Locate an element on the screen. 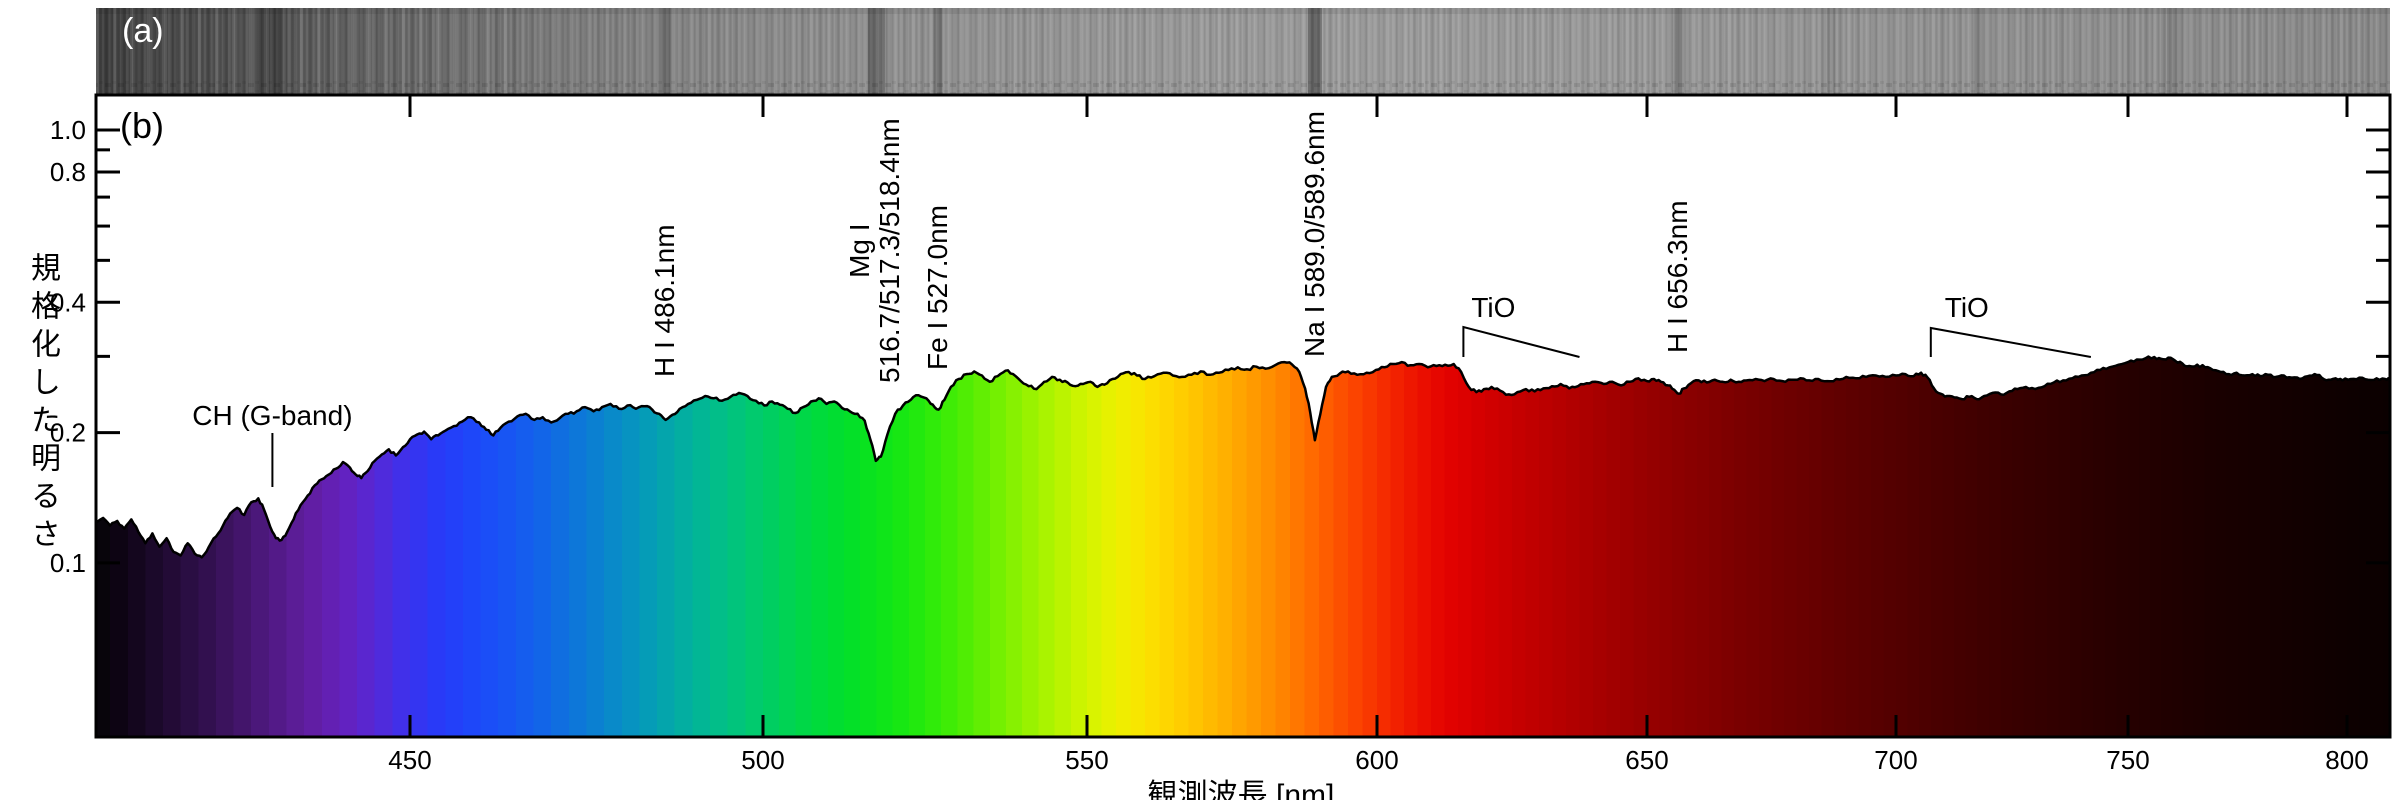  x-axis-title: 観測波長 [nm] is located at coordinates (1241, 789).